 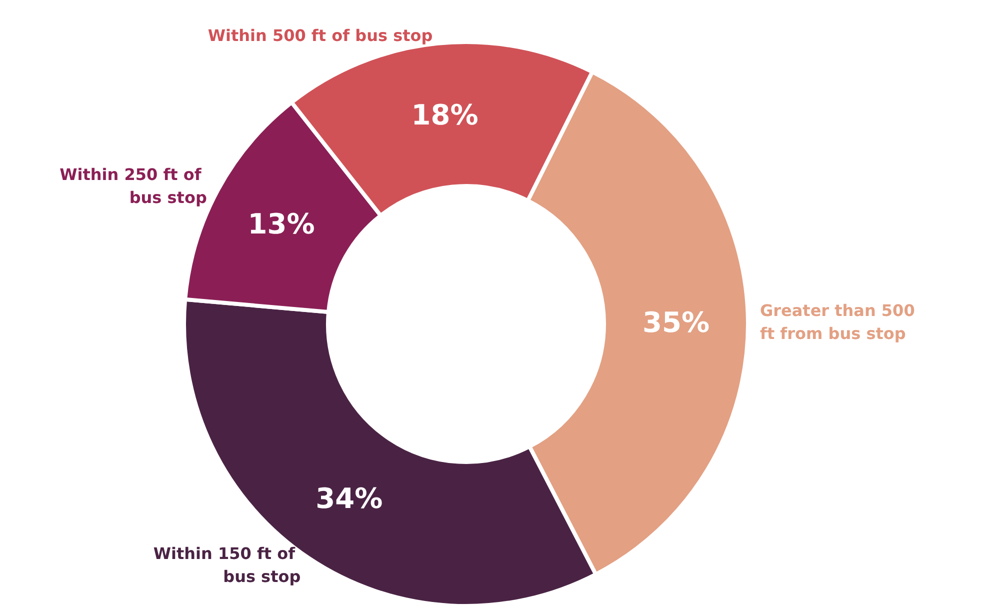 I want to click on data-label: 35%, so click(x=676, y=323).